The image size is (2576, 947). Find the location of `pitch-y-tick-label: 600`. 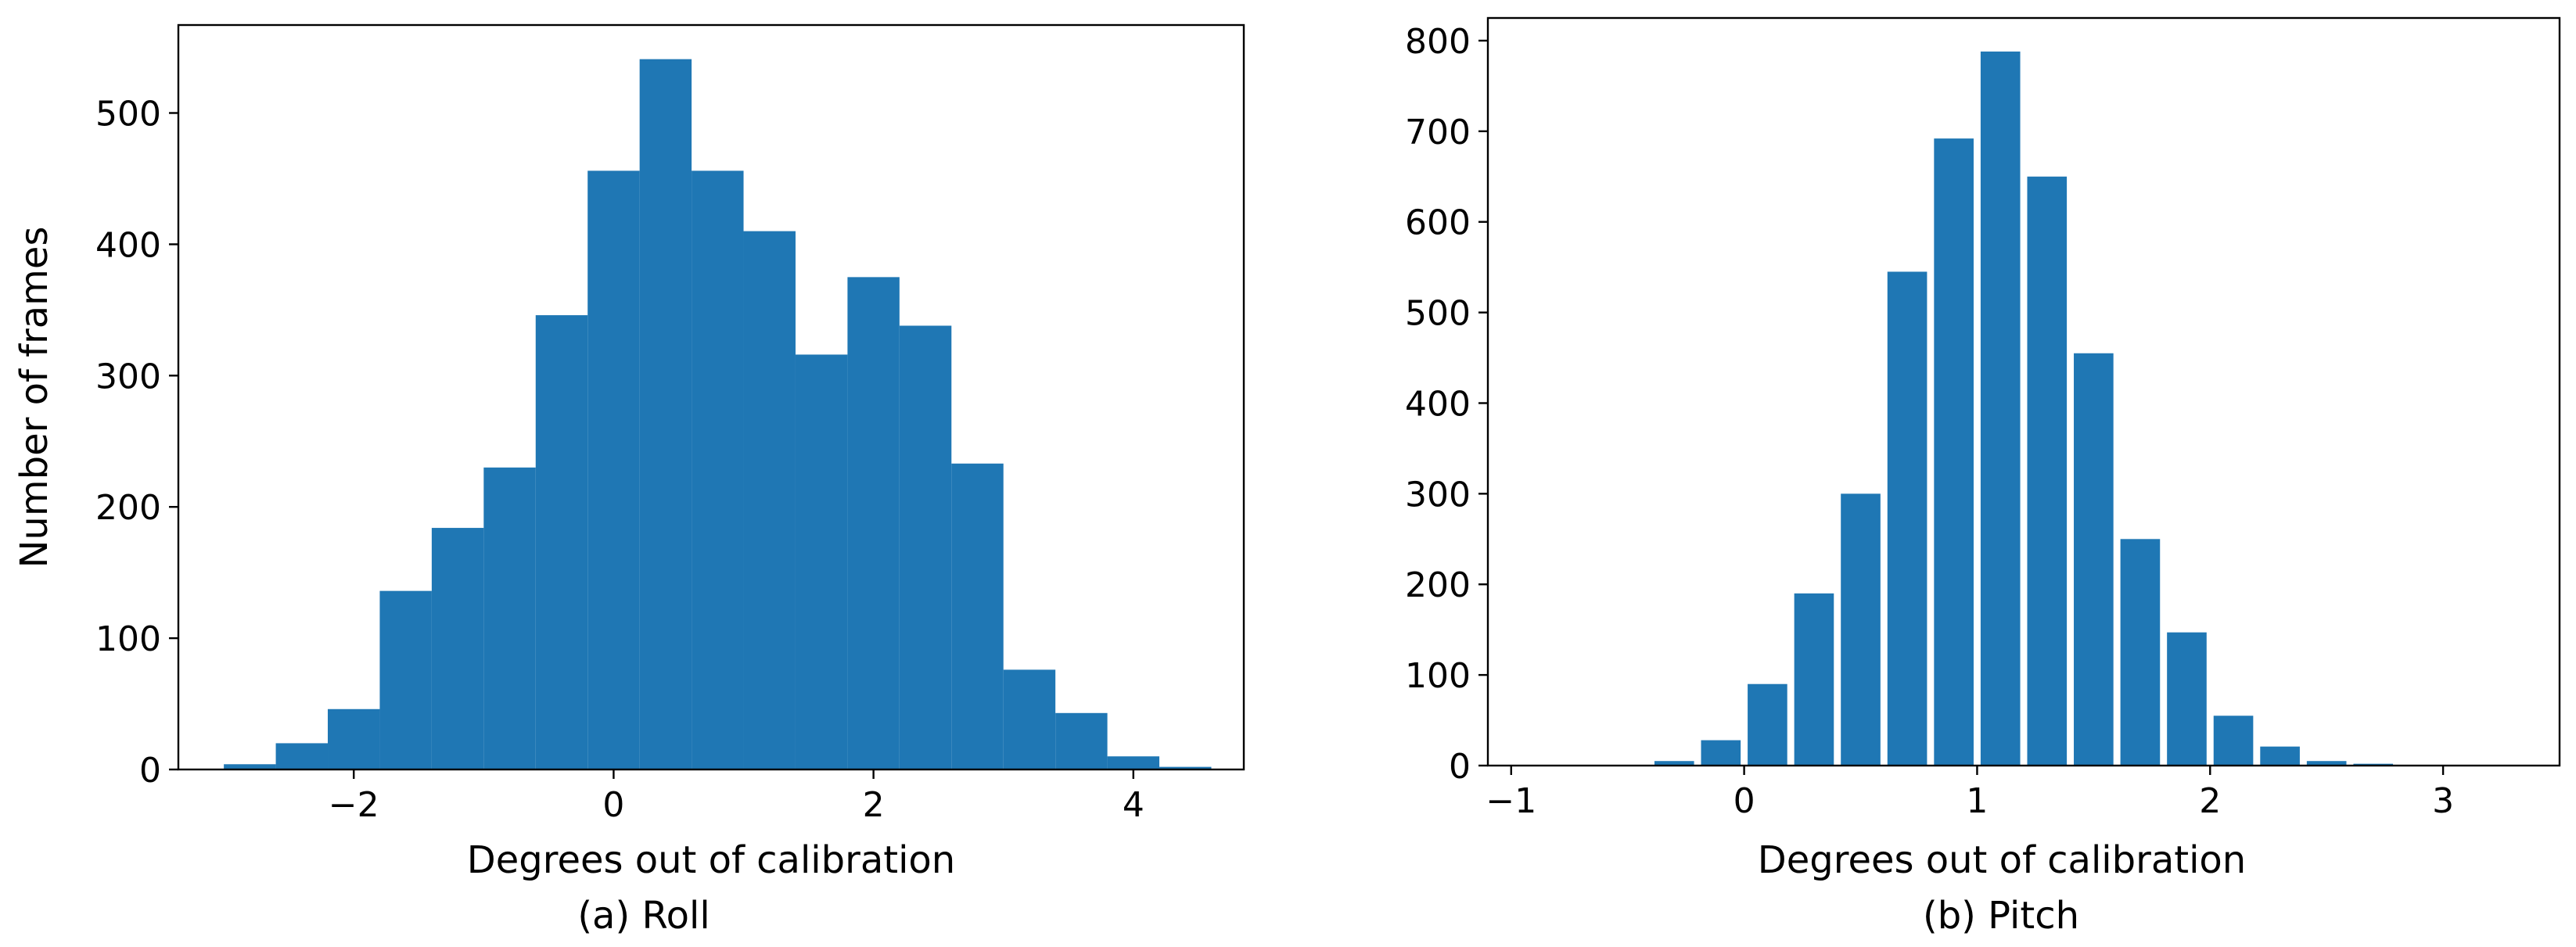

pitch-y-tick-label: 600 is located at coordinates (1438, 223).